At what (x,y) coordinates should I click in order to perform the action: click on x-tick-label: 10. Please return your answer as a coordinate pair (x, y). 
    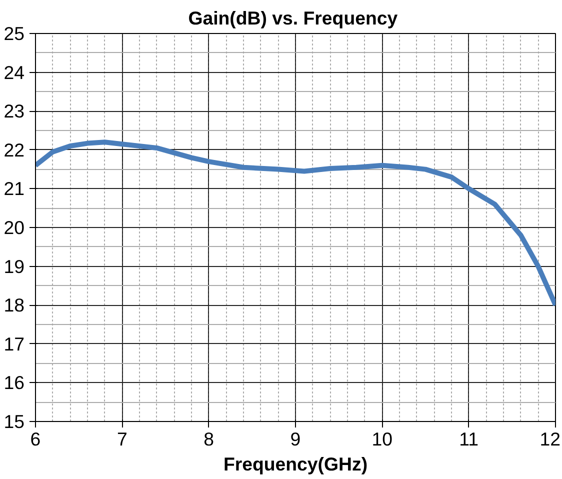
    Looking at the image, I should click on (382, 439).